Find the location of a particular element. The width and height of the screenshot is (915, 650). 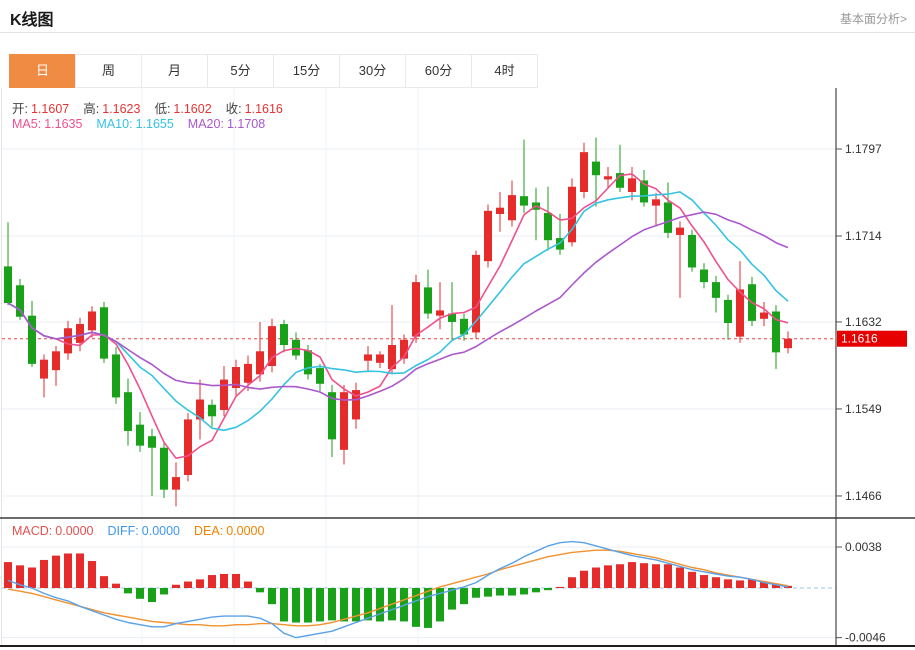

ohlc-low: 低: 1.1602 is located at coordinates (183, 109).